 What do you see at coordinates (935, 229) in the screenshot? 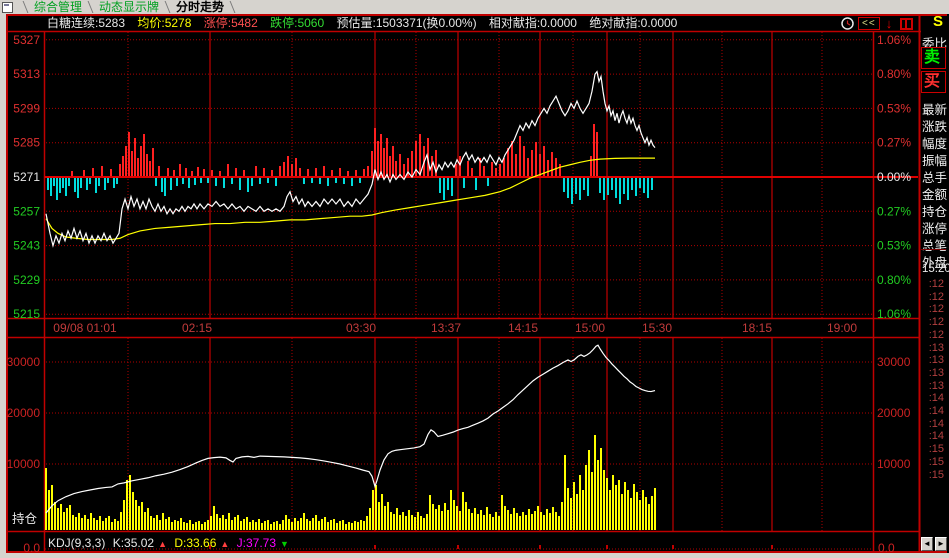
I see `panel-label-limitup: 涨停` at bounding box center [935, 229].